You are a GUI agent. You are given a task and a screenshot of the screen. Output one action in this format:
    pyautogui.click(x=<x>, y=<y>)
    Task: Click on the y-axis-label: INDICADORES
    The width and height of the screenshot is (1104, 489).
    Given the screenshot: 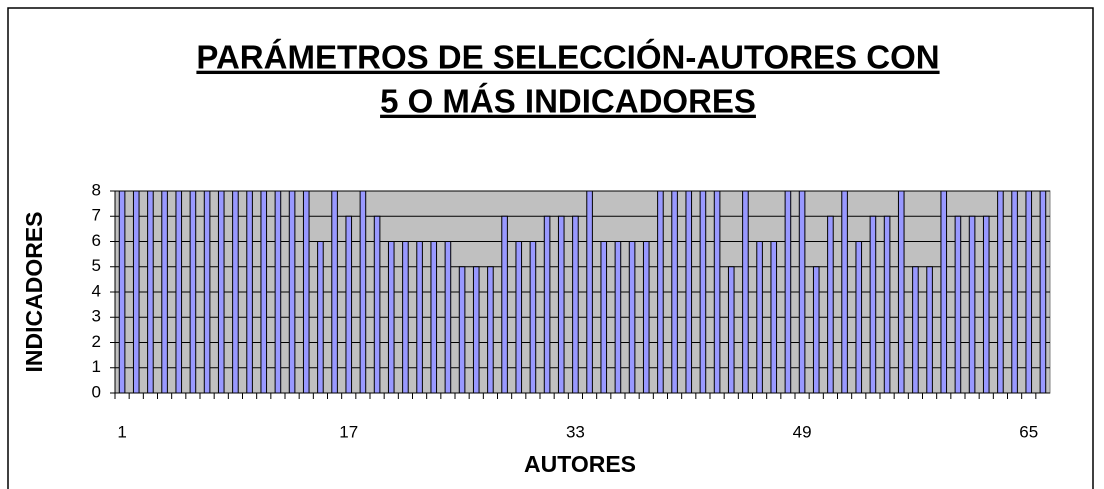 What is the action you would take?
    pyautogui.click(x=34, y=291)
    